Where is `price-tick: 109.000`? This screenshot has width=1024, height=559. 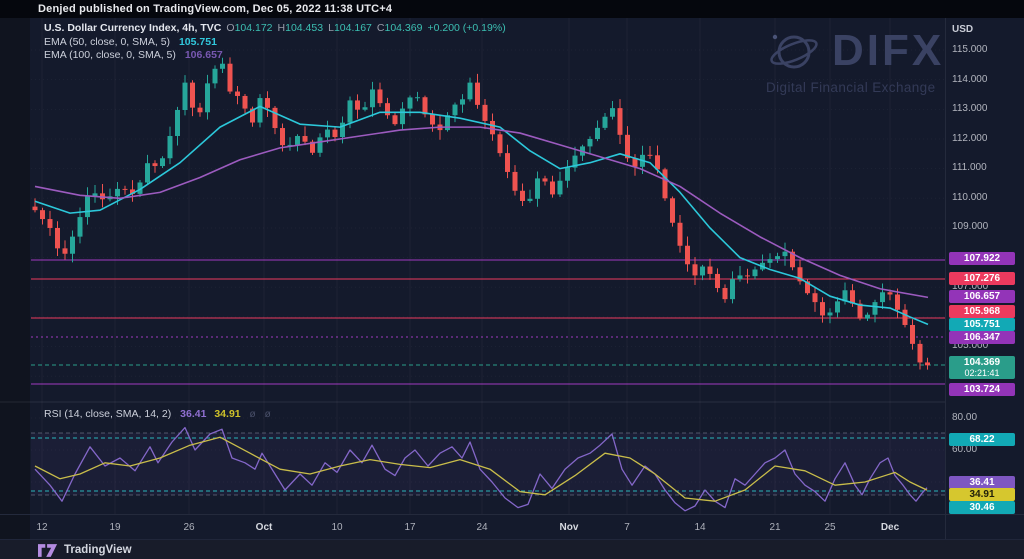 price-tick: 109.000 is located at coordinates (970, 226).